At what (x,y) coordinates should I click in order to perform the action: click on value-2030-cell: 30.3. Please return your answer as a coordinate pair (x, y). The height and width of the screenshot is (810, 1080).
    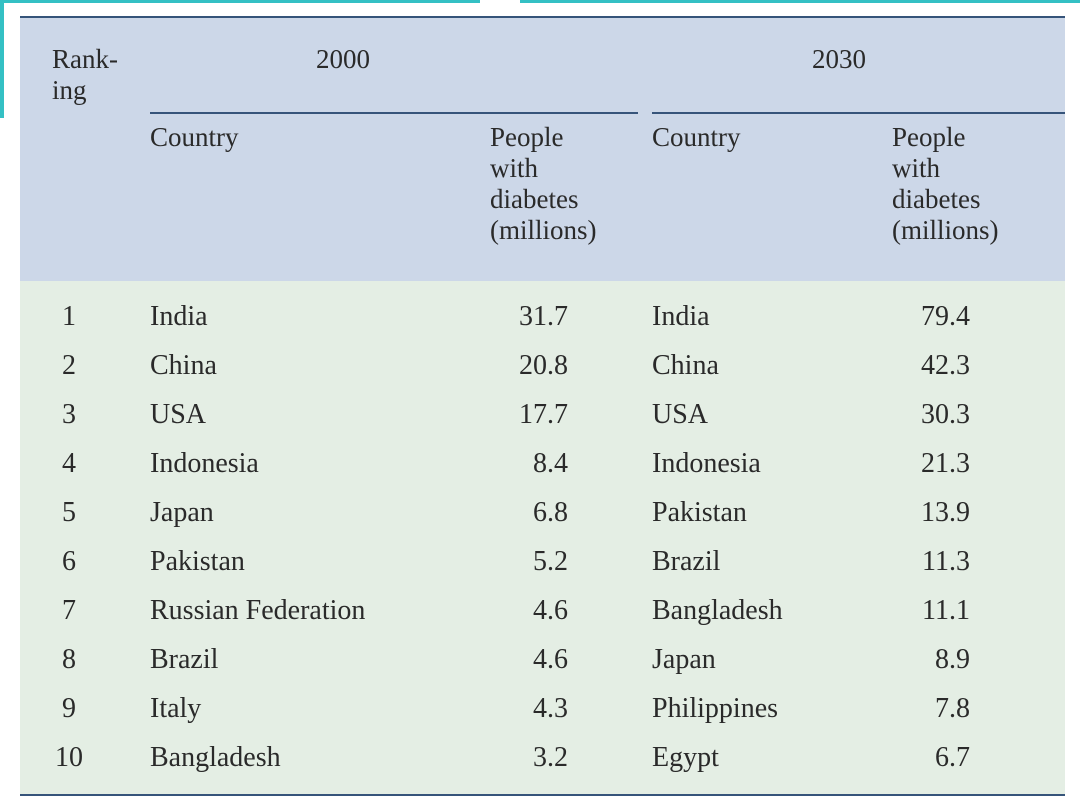
    Looking at the image, I should click on (945, 414).